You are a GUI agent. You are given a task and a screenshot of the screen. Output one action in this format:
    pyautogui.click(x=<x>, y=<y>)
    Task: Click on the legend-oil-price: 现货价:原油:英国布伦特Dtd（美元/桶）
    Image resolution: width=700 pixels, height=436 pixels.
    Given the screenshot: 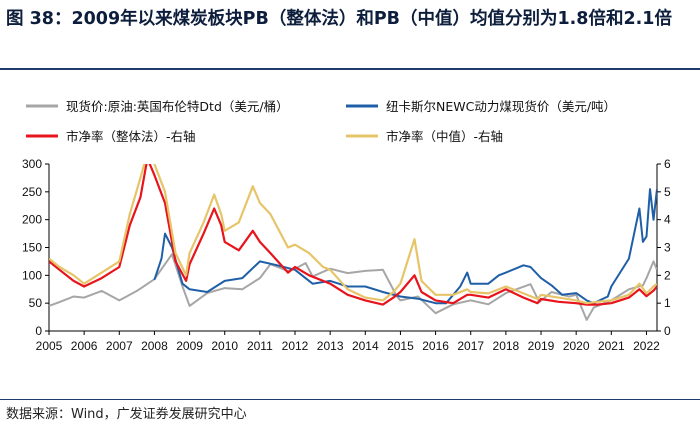 What is the action you would take?
    pyautogui.click(x=157, y=106)
    